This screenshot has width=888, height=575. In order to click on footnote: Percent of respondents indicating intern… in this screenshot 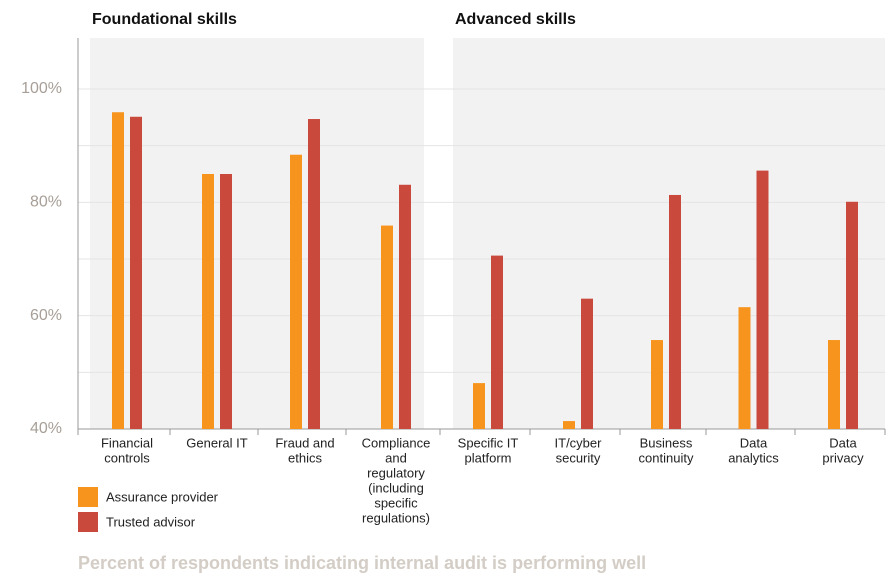, I will do `click(362, 563)`.